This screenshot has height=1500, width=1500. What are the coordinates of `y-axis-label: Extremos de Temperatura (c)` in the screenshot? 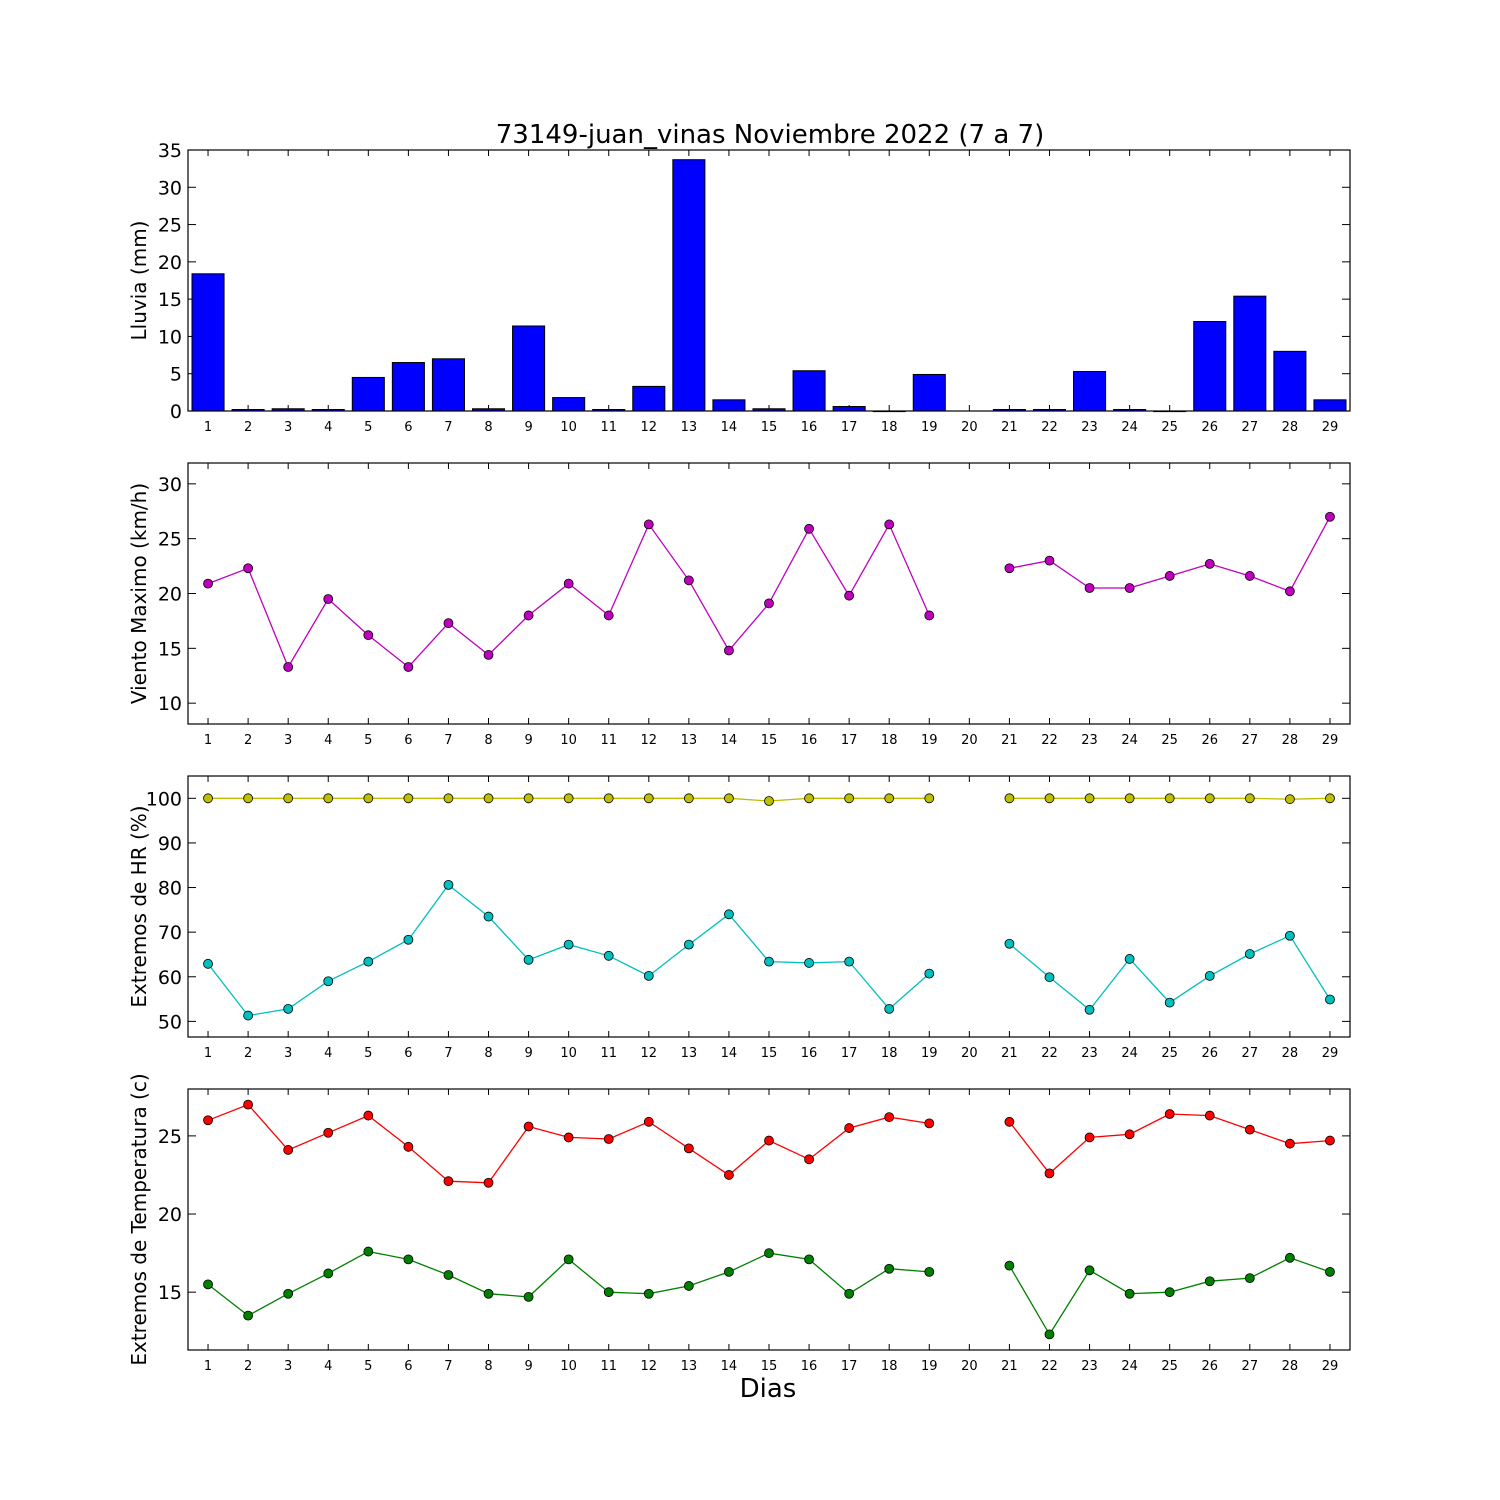 It's located at (139, 1219).